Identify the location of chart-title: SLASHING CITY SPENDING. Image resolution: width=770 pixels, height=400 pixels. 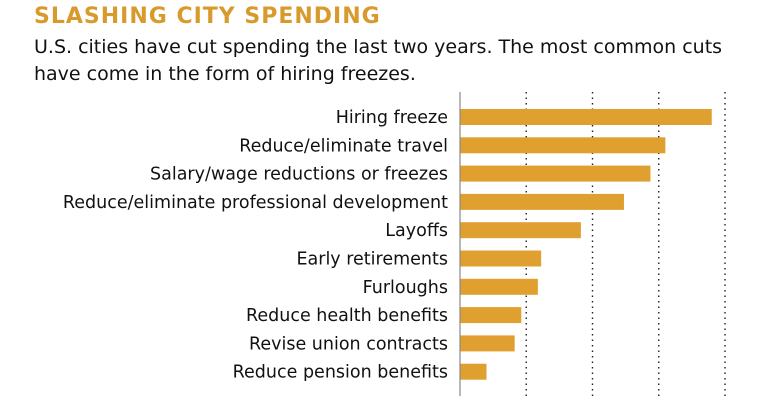
(207, 16).